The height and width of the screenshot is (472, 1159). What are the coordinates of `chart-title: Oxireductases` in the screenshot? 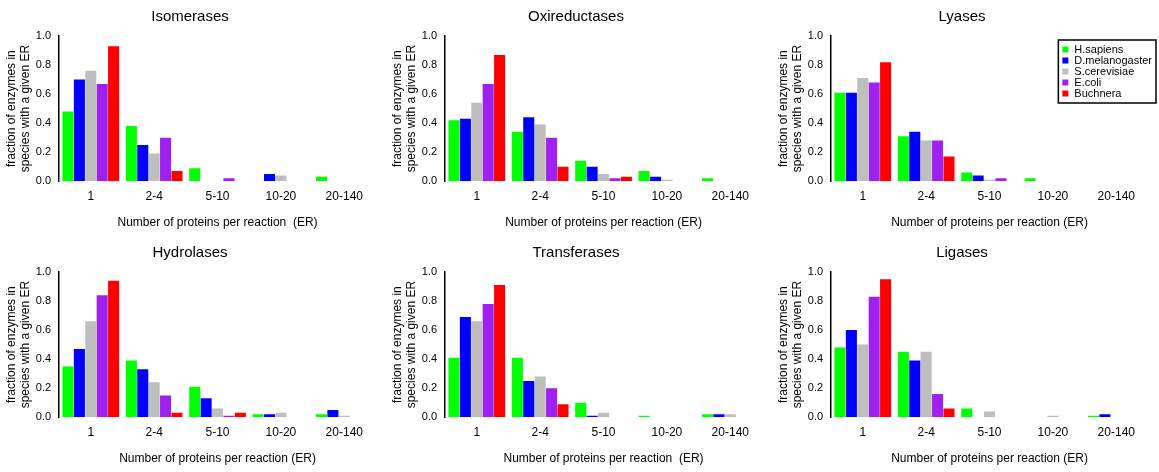 It's located at (576, 16).